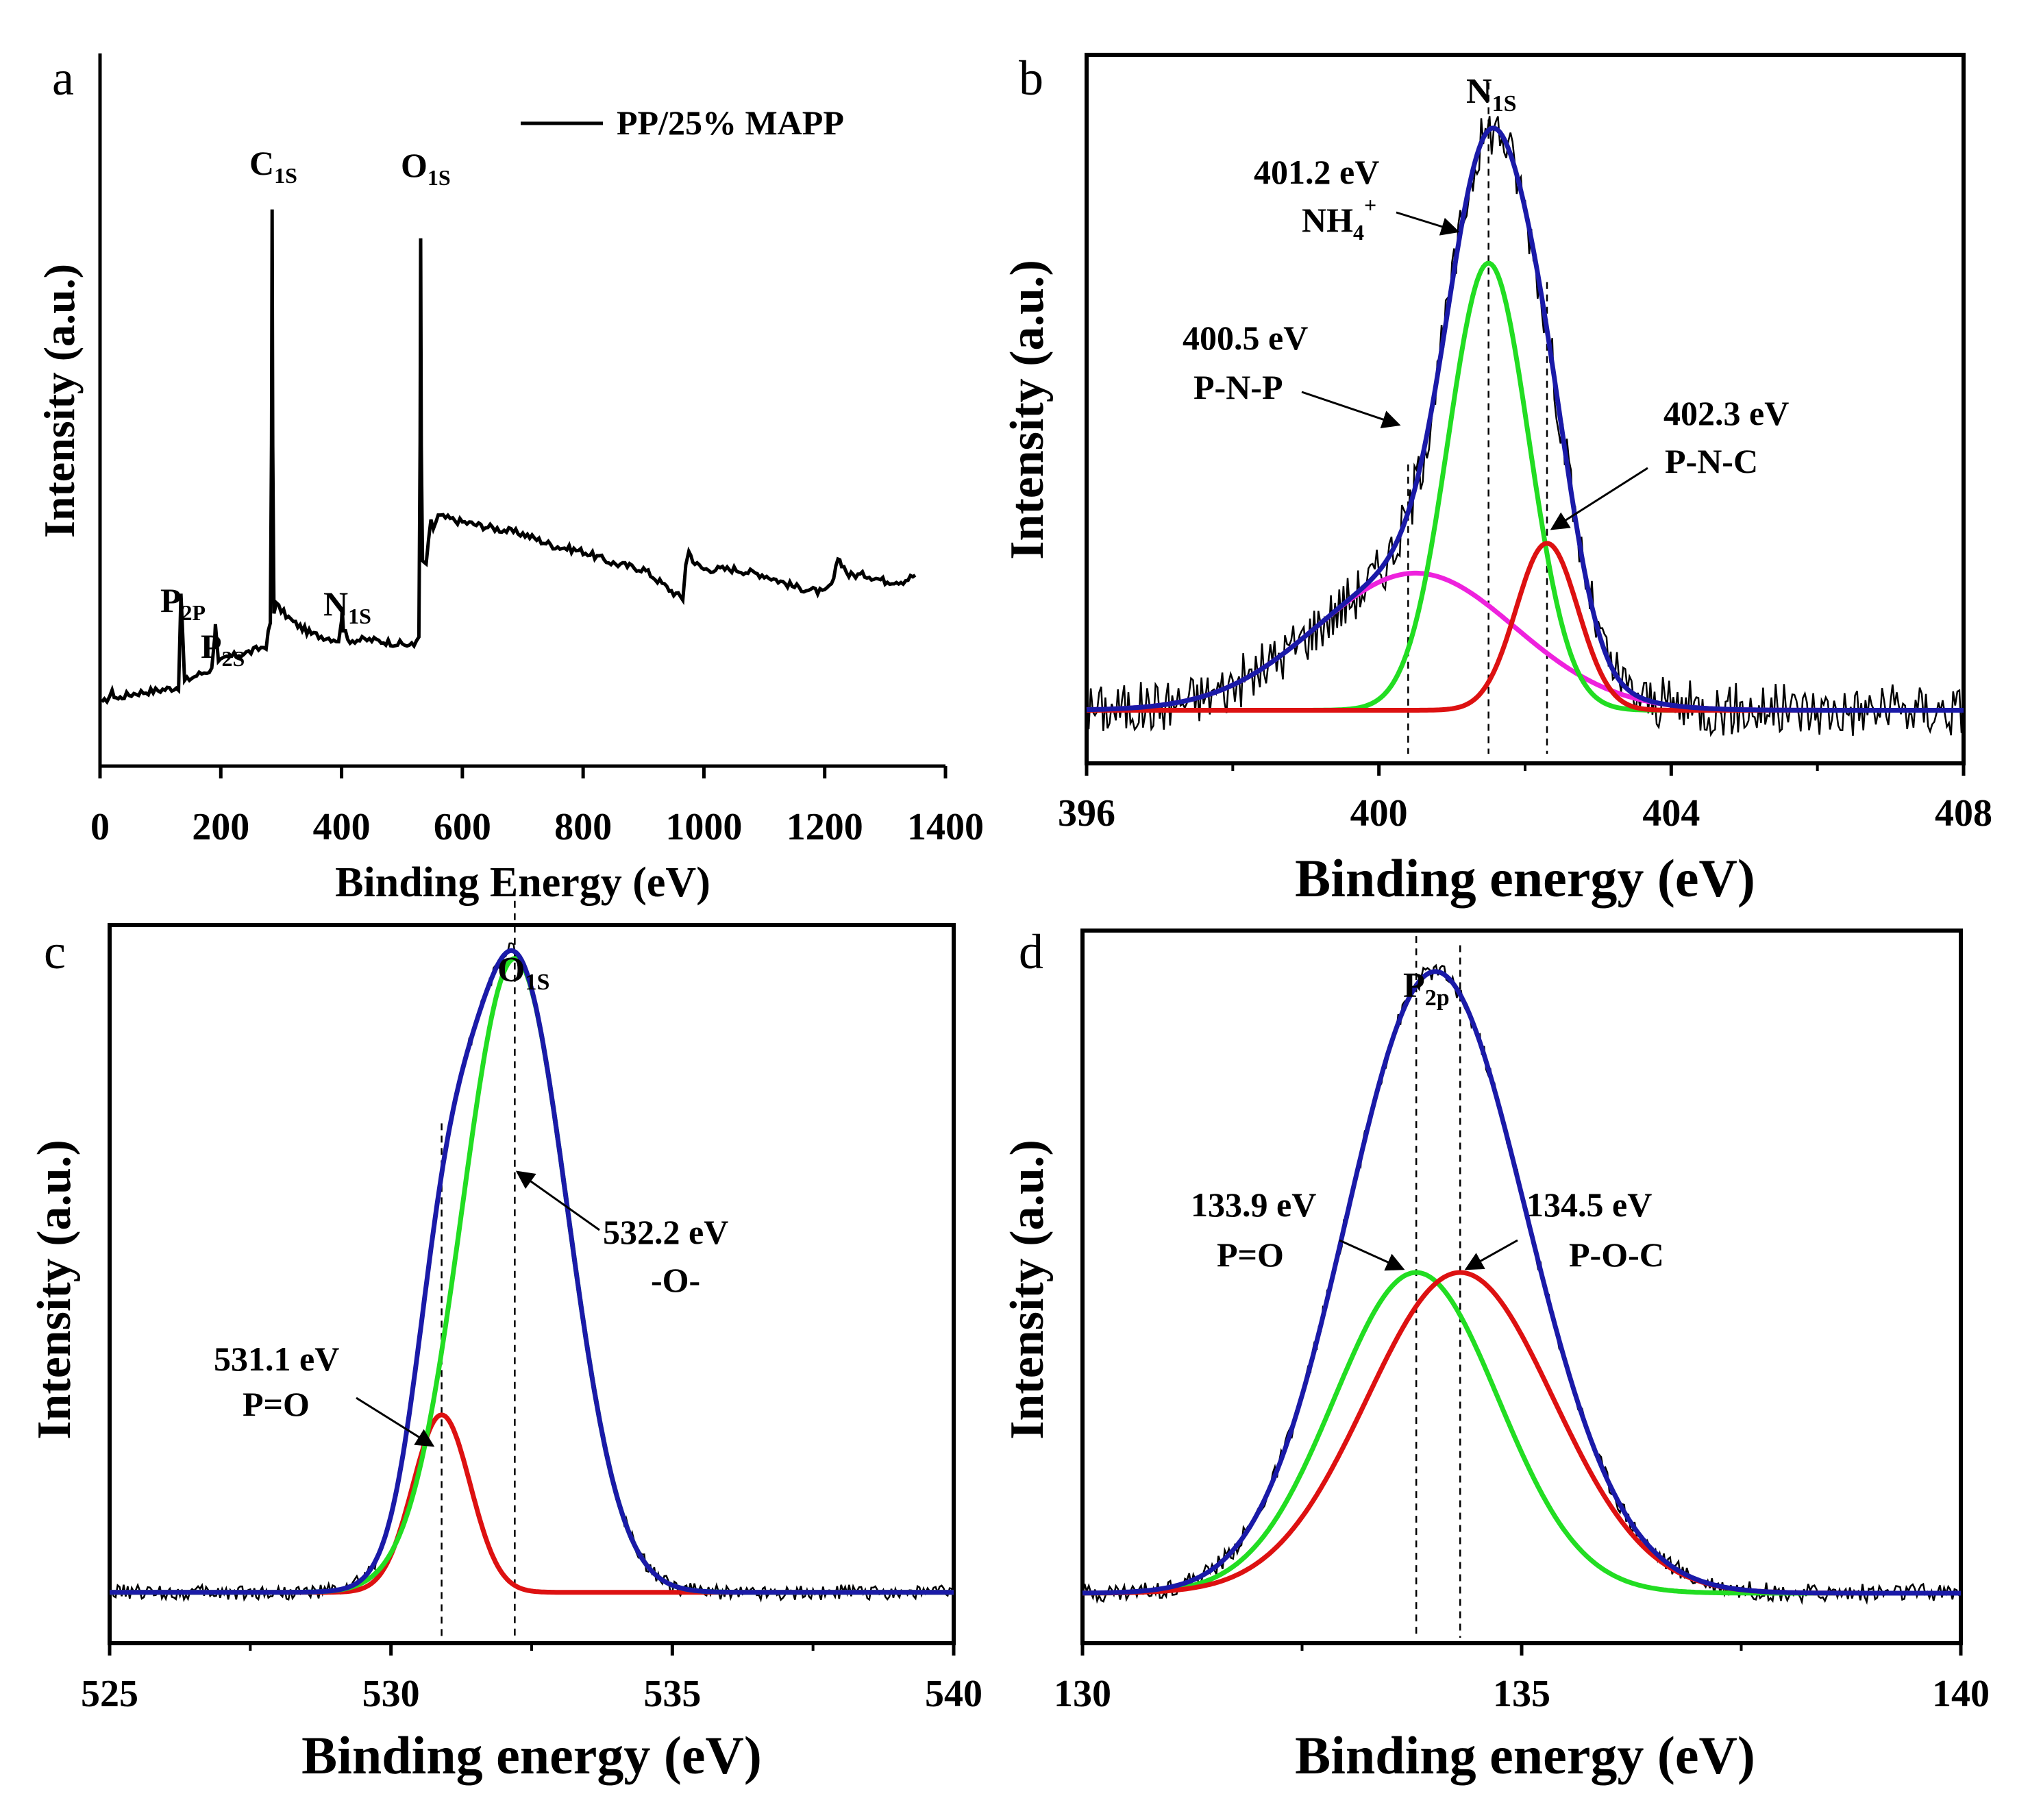  Describe the element at coordinates (276, 1359) in the screenshot. I see `svg-text: 531.1 eV` at that location.